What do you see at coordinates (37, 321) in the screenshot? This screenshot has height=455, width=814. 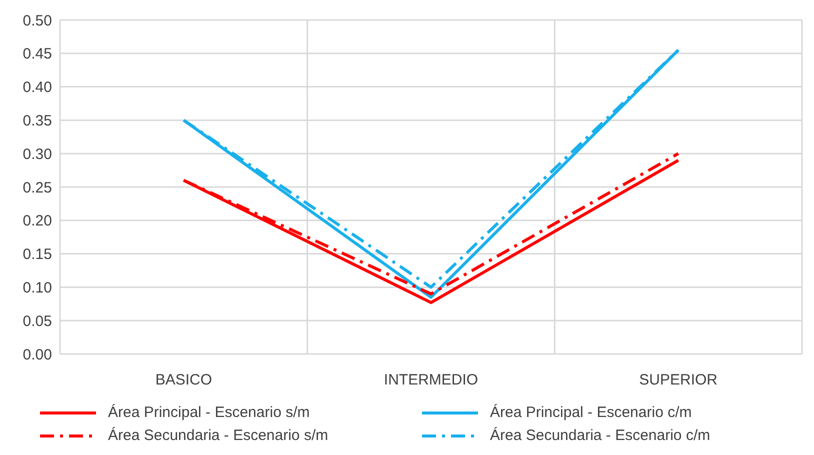 I see `y-tick-label: 0.05` at bounding box center [37, 321].